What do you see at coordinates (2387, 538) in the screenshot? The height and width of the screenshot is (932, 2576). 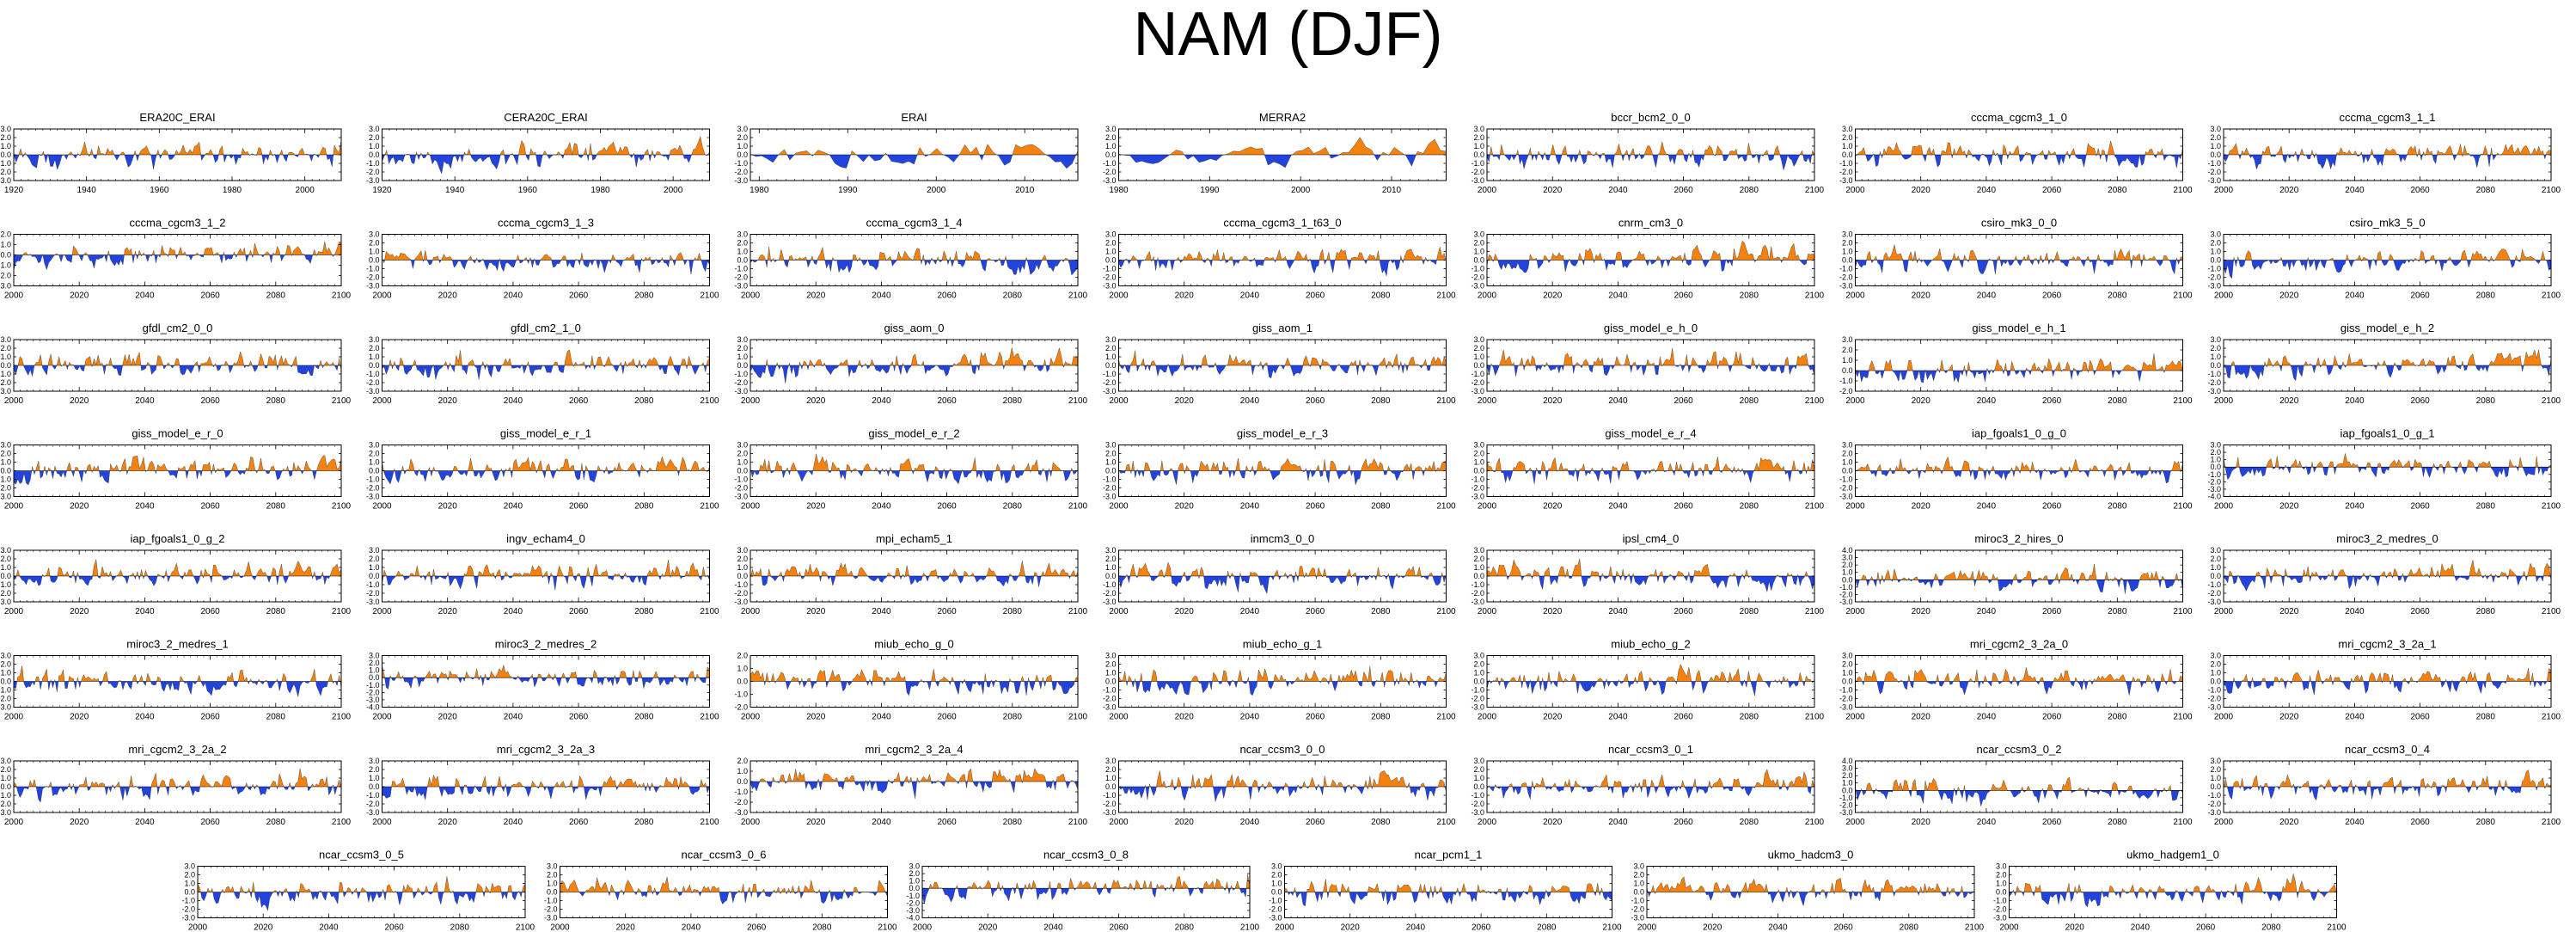 I see `panel-title: miroc3_2_medres_0` at bounding box center [2387, 538].